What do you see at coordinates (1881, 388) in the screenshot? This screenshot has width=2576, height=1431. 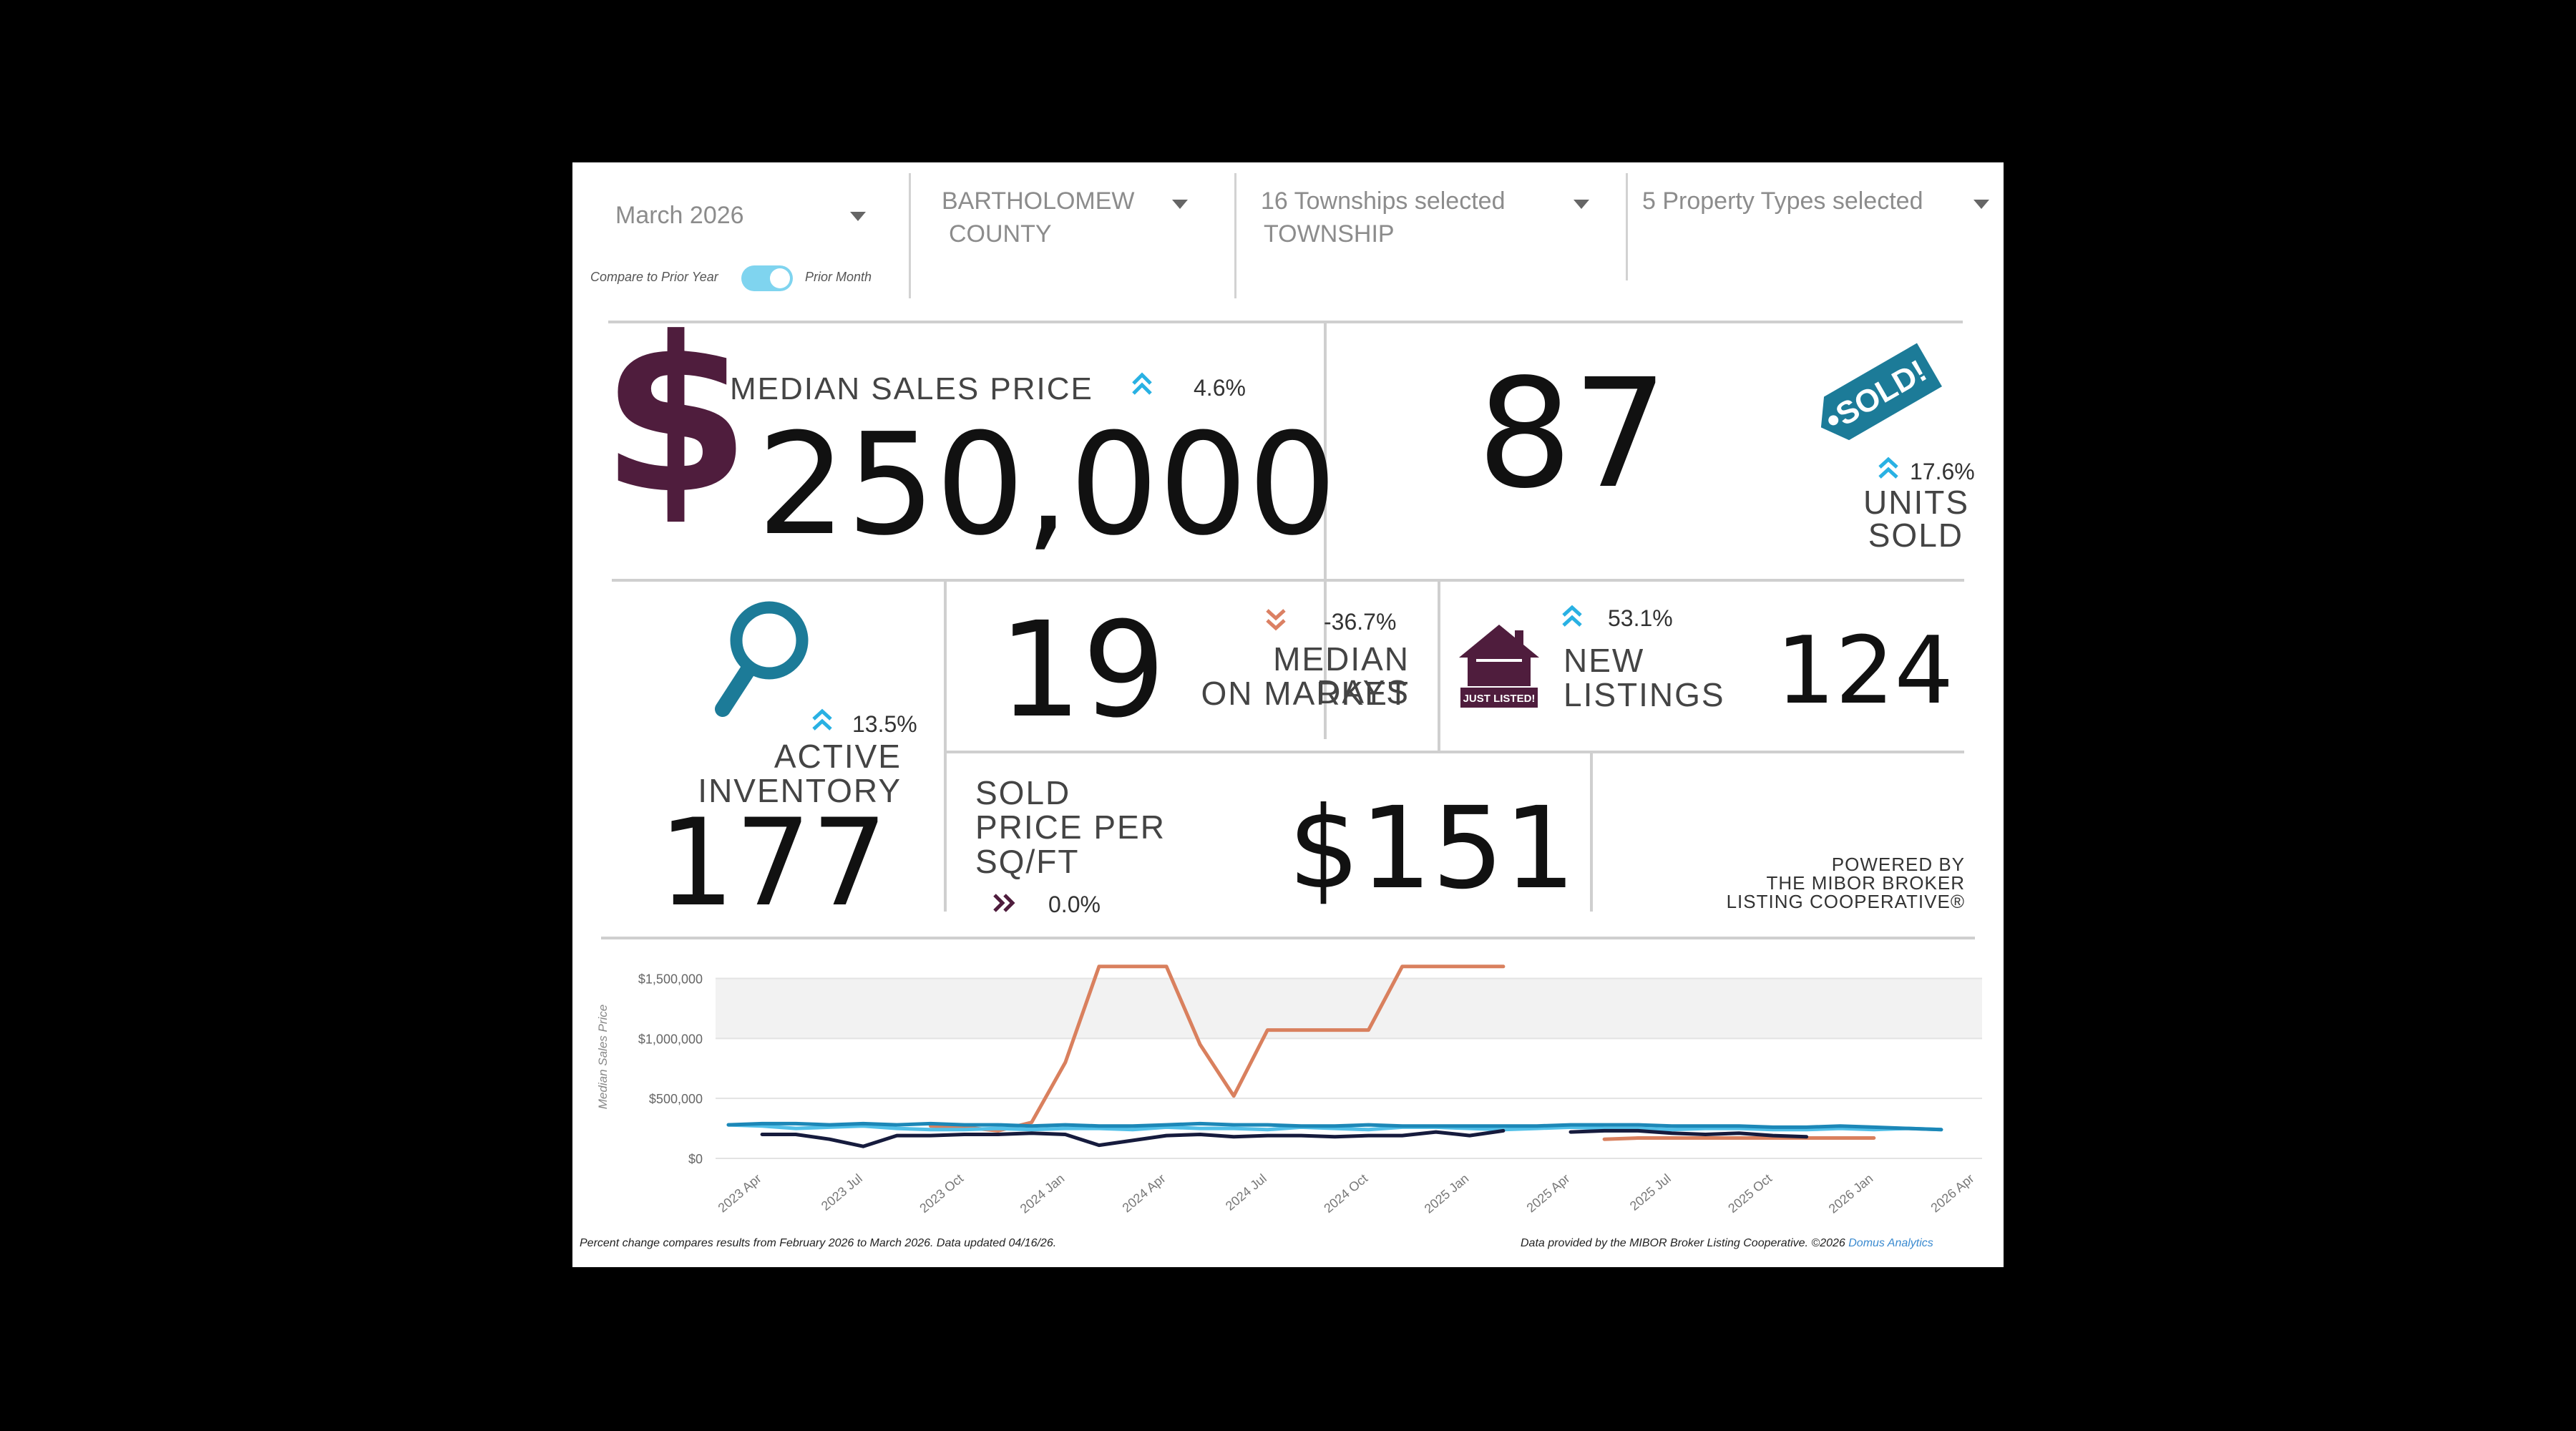 I see `sold-tag-icon: SOLD!` at bounding box center [1881, 388].